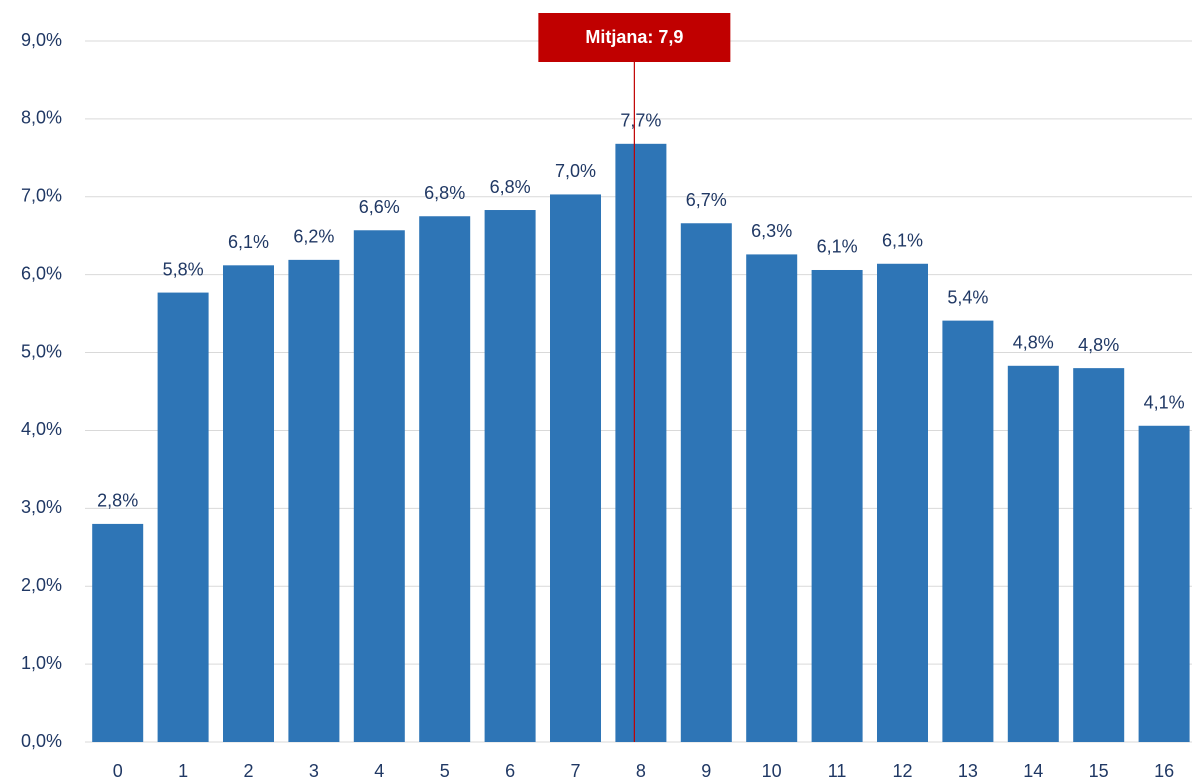  Describe the element at coordinates (575, 771) in the screenshot. I see `x-tick-label: 7` at that location.